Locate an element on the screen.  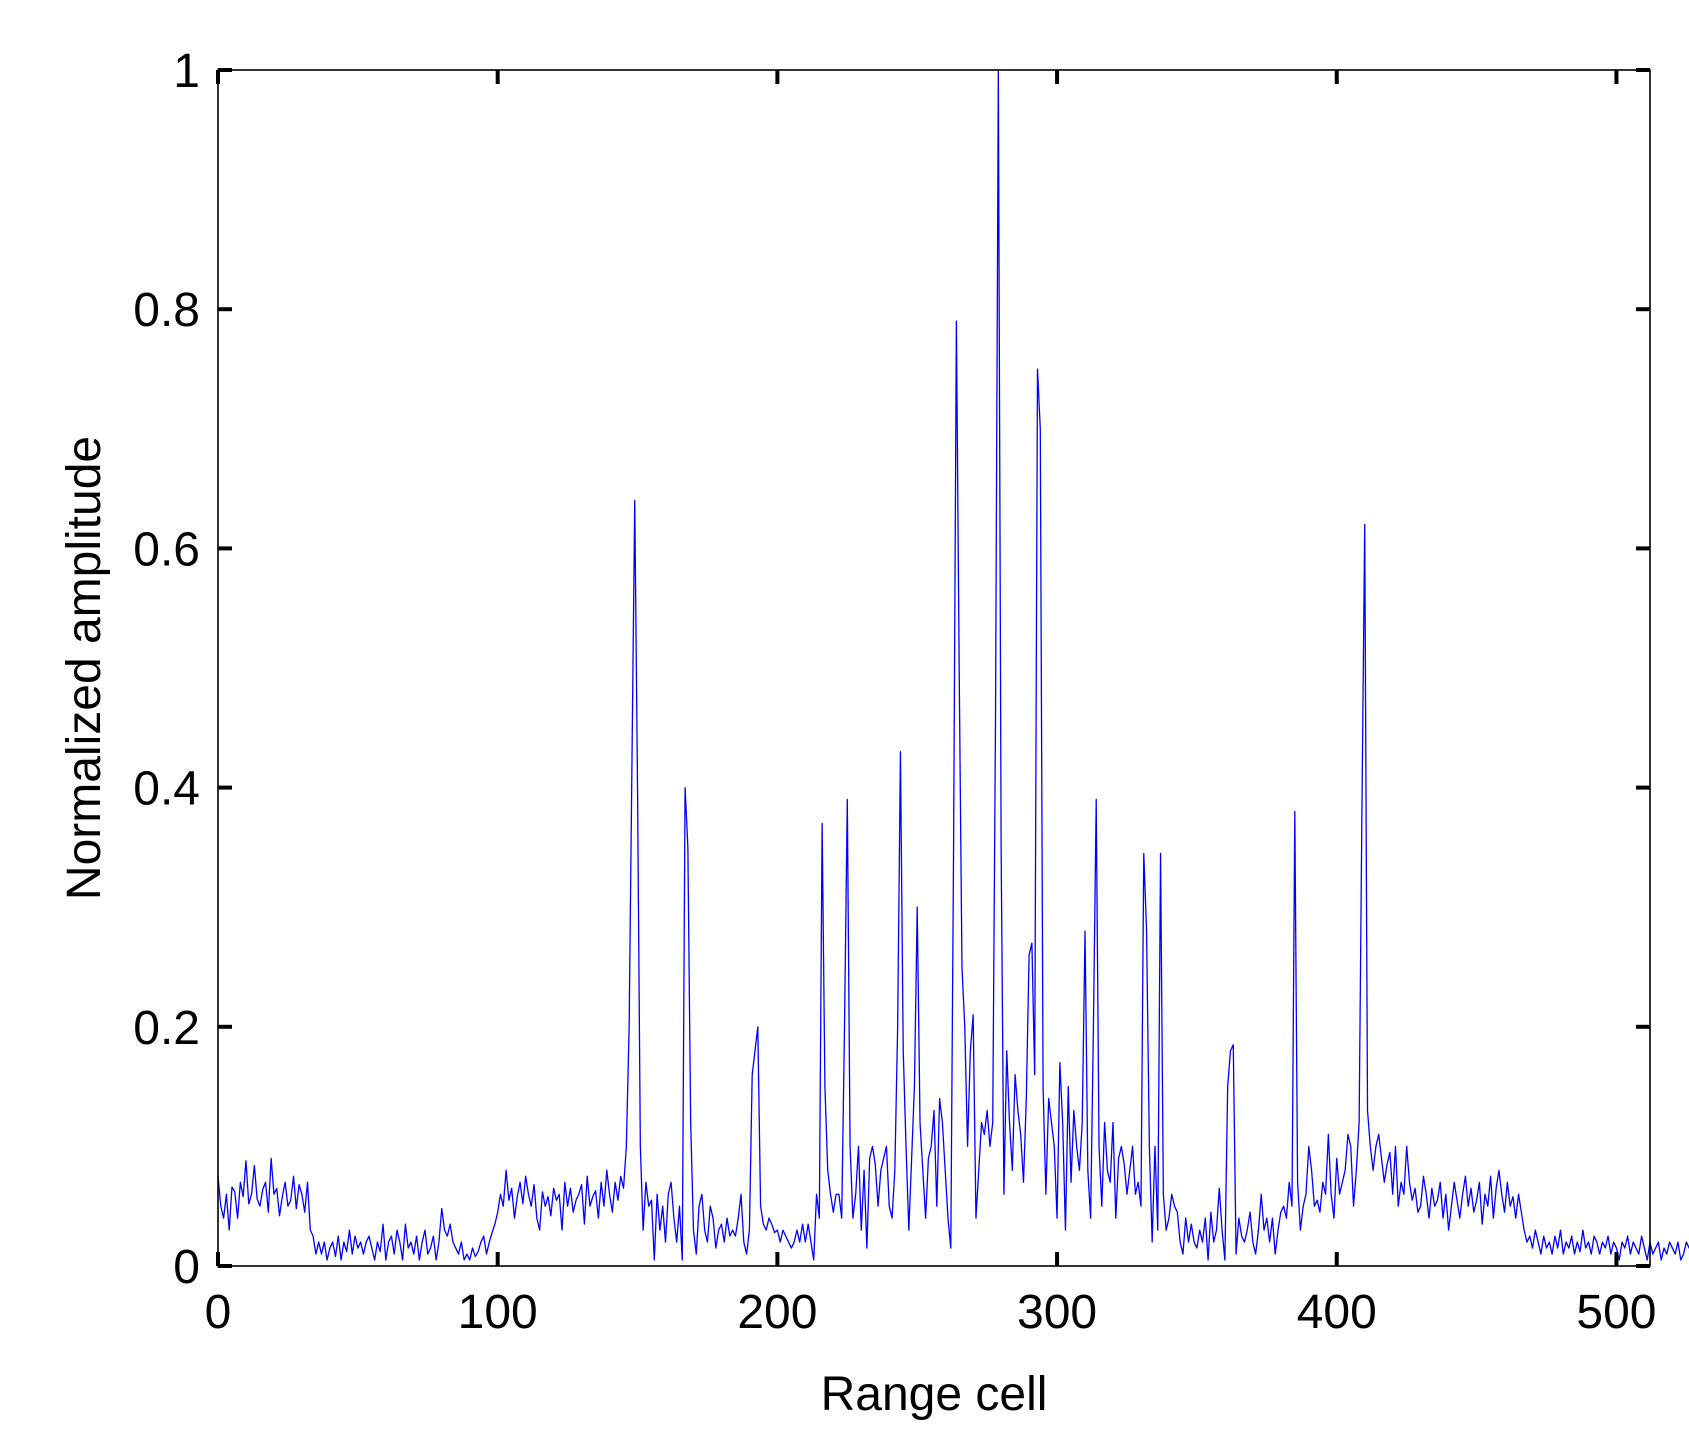
x-tick-label: 0 is located at coordinates (218, 1312).